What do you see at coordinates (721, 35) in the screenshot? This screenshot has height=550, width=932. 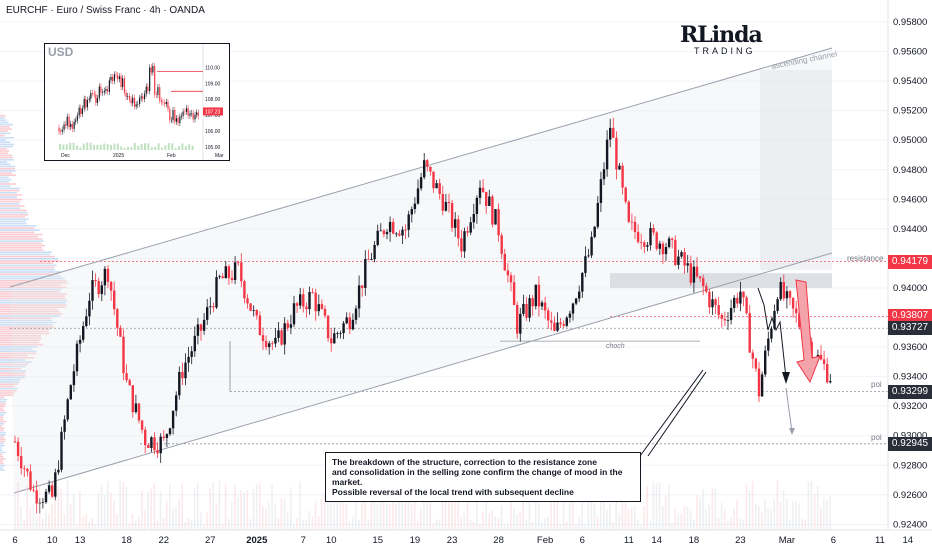 I see `logo-text: RLinda` at bounding box center [721, 35].